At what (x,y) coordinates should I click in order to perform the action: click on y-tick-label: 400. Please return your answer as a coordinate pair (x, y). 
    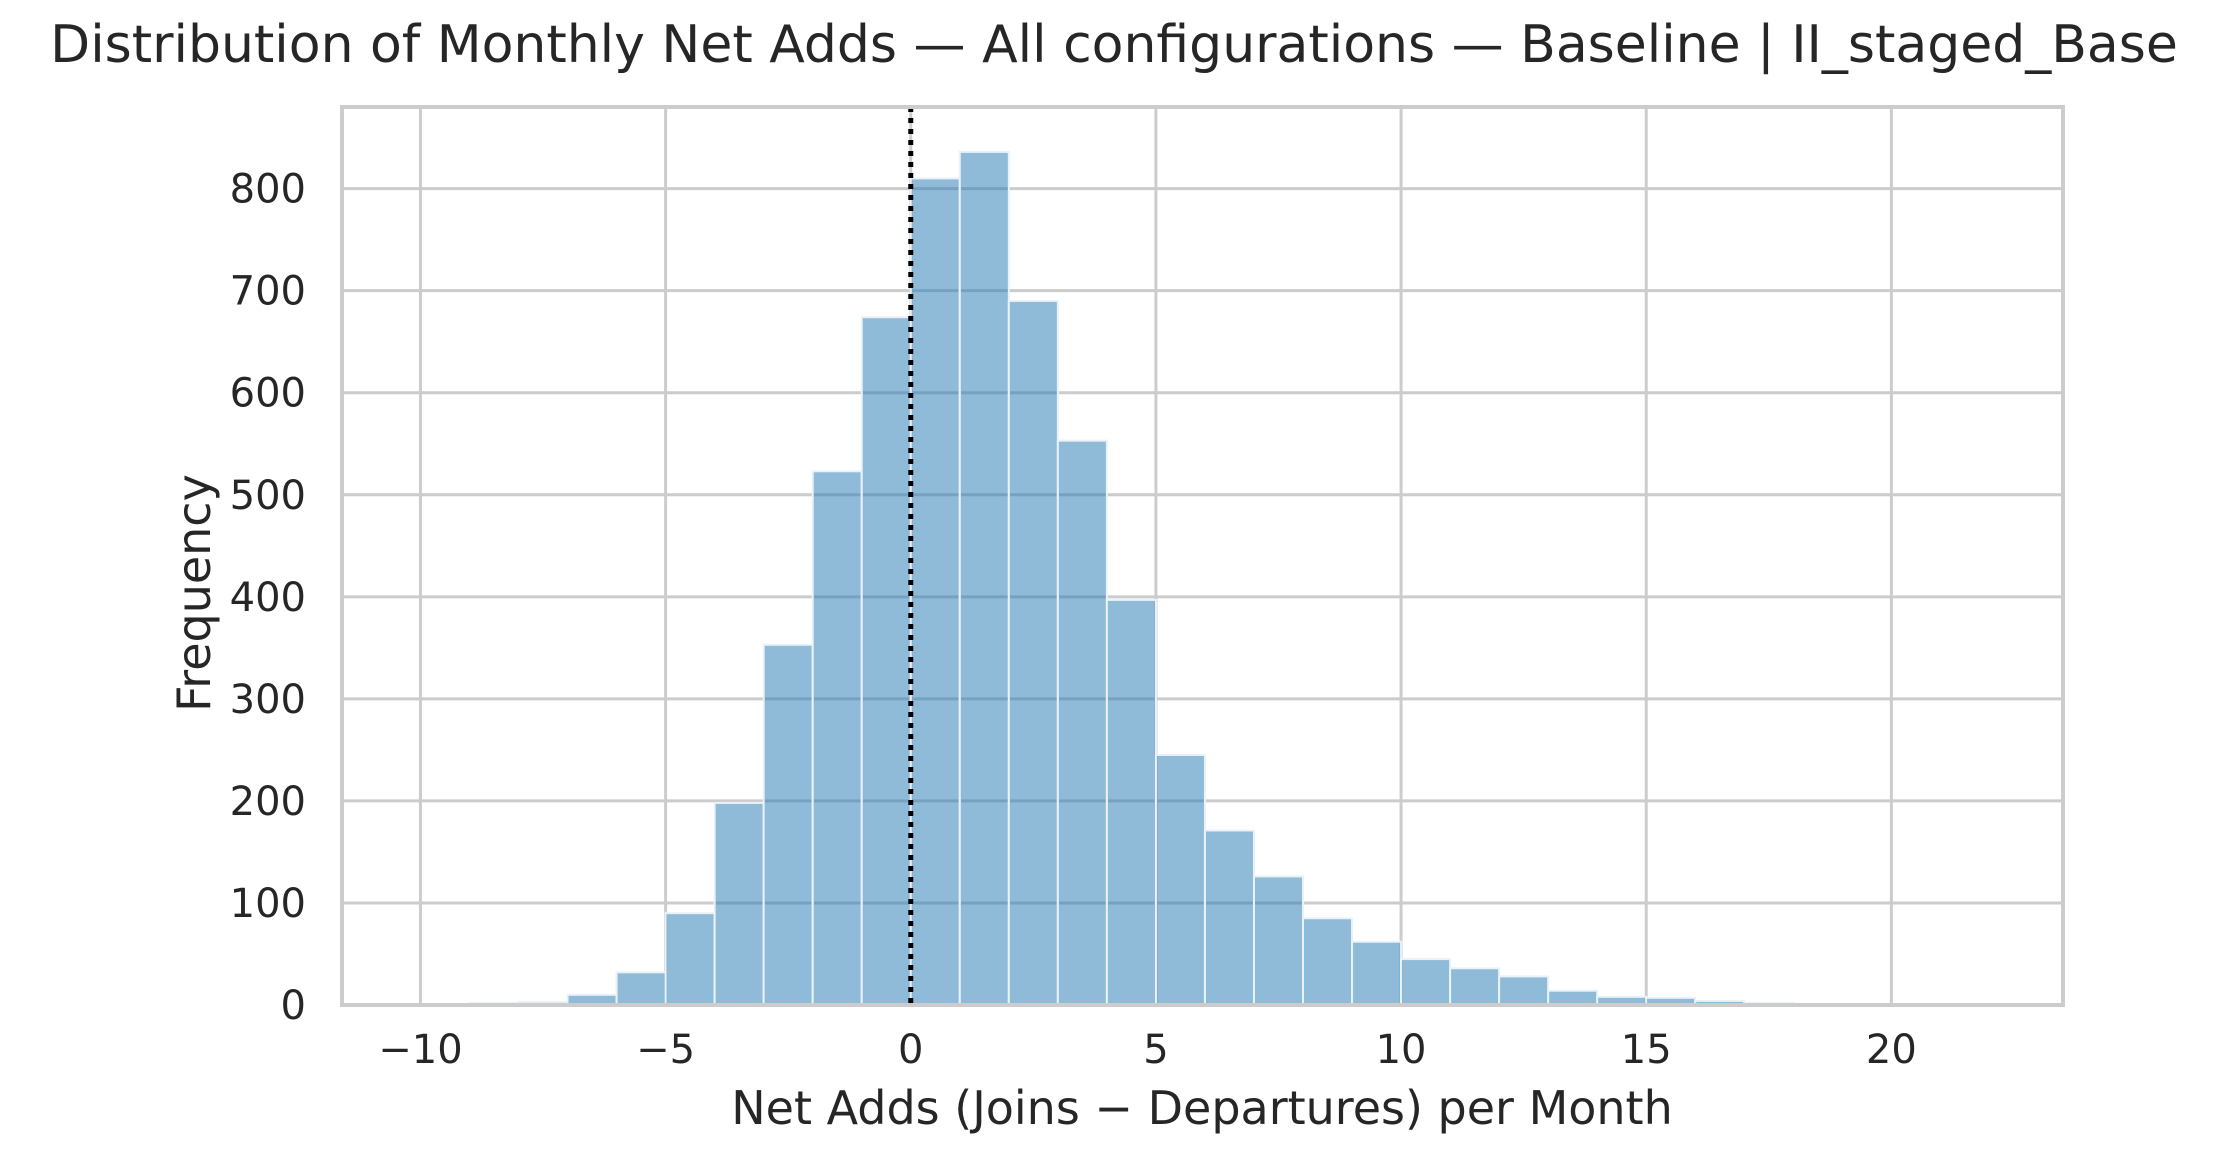
    Looking at the image, I should click on (268, 598).